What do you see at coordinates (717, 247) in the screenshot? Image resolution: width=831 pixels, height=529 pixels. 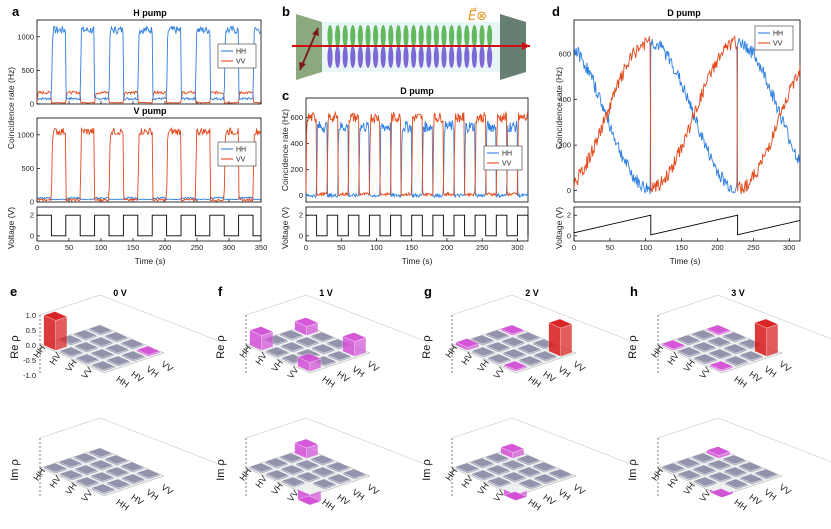 I see `d-volt-xtick-label: 200` at bounding box center [717, 247].